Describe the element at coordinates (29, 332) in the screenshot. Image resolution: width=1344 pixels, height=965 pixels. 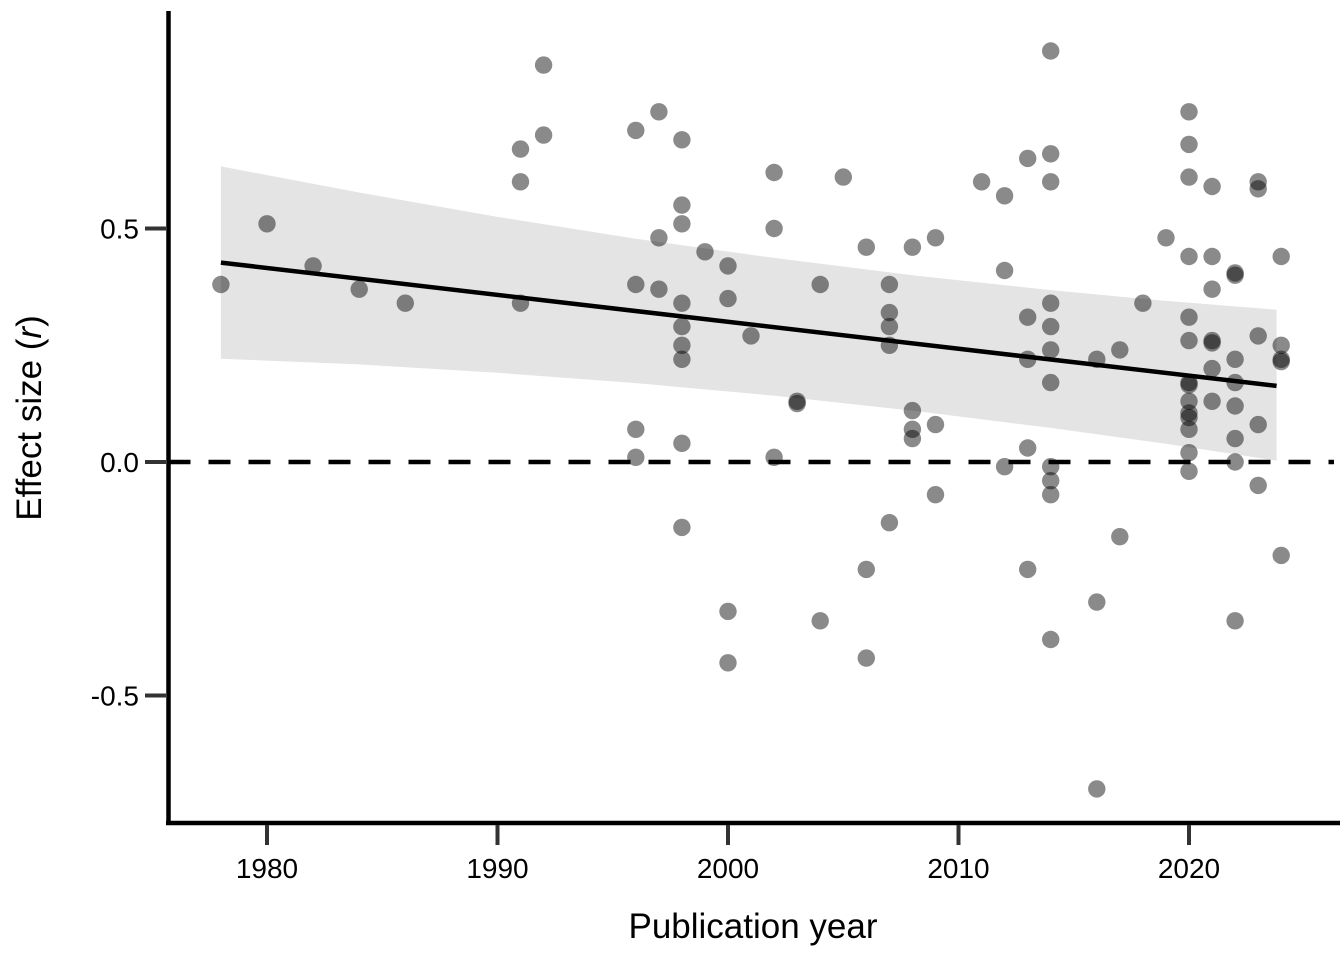
I see `y-axis-title-variable: r` at that location.